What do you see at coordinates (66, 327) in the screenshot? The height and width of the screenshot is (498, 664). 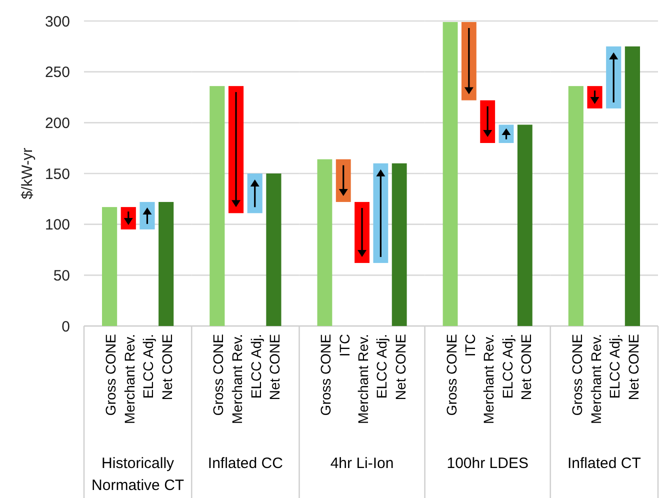 I see `y-tick-label: 0` at bounding box center [66, 327].